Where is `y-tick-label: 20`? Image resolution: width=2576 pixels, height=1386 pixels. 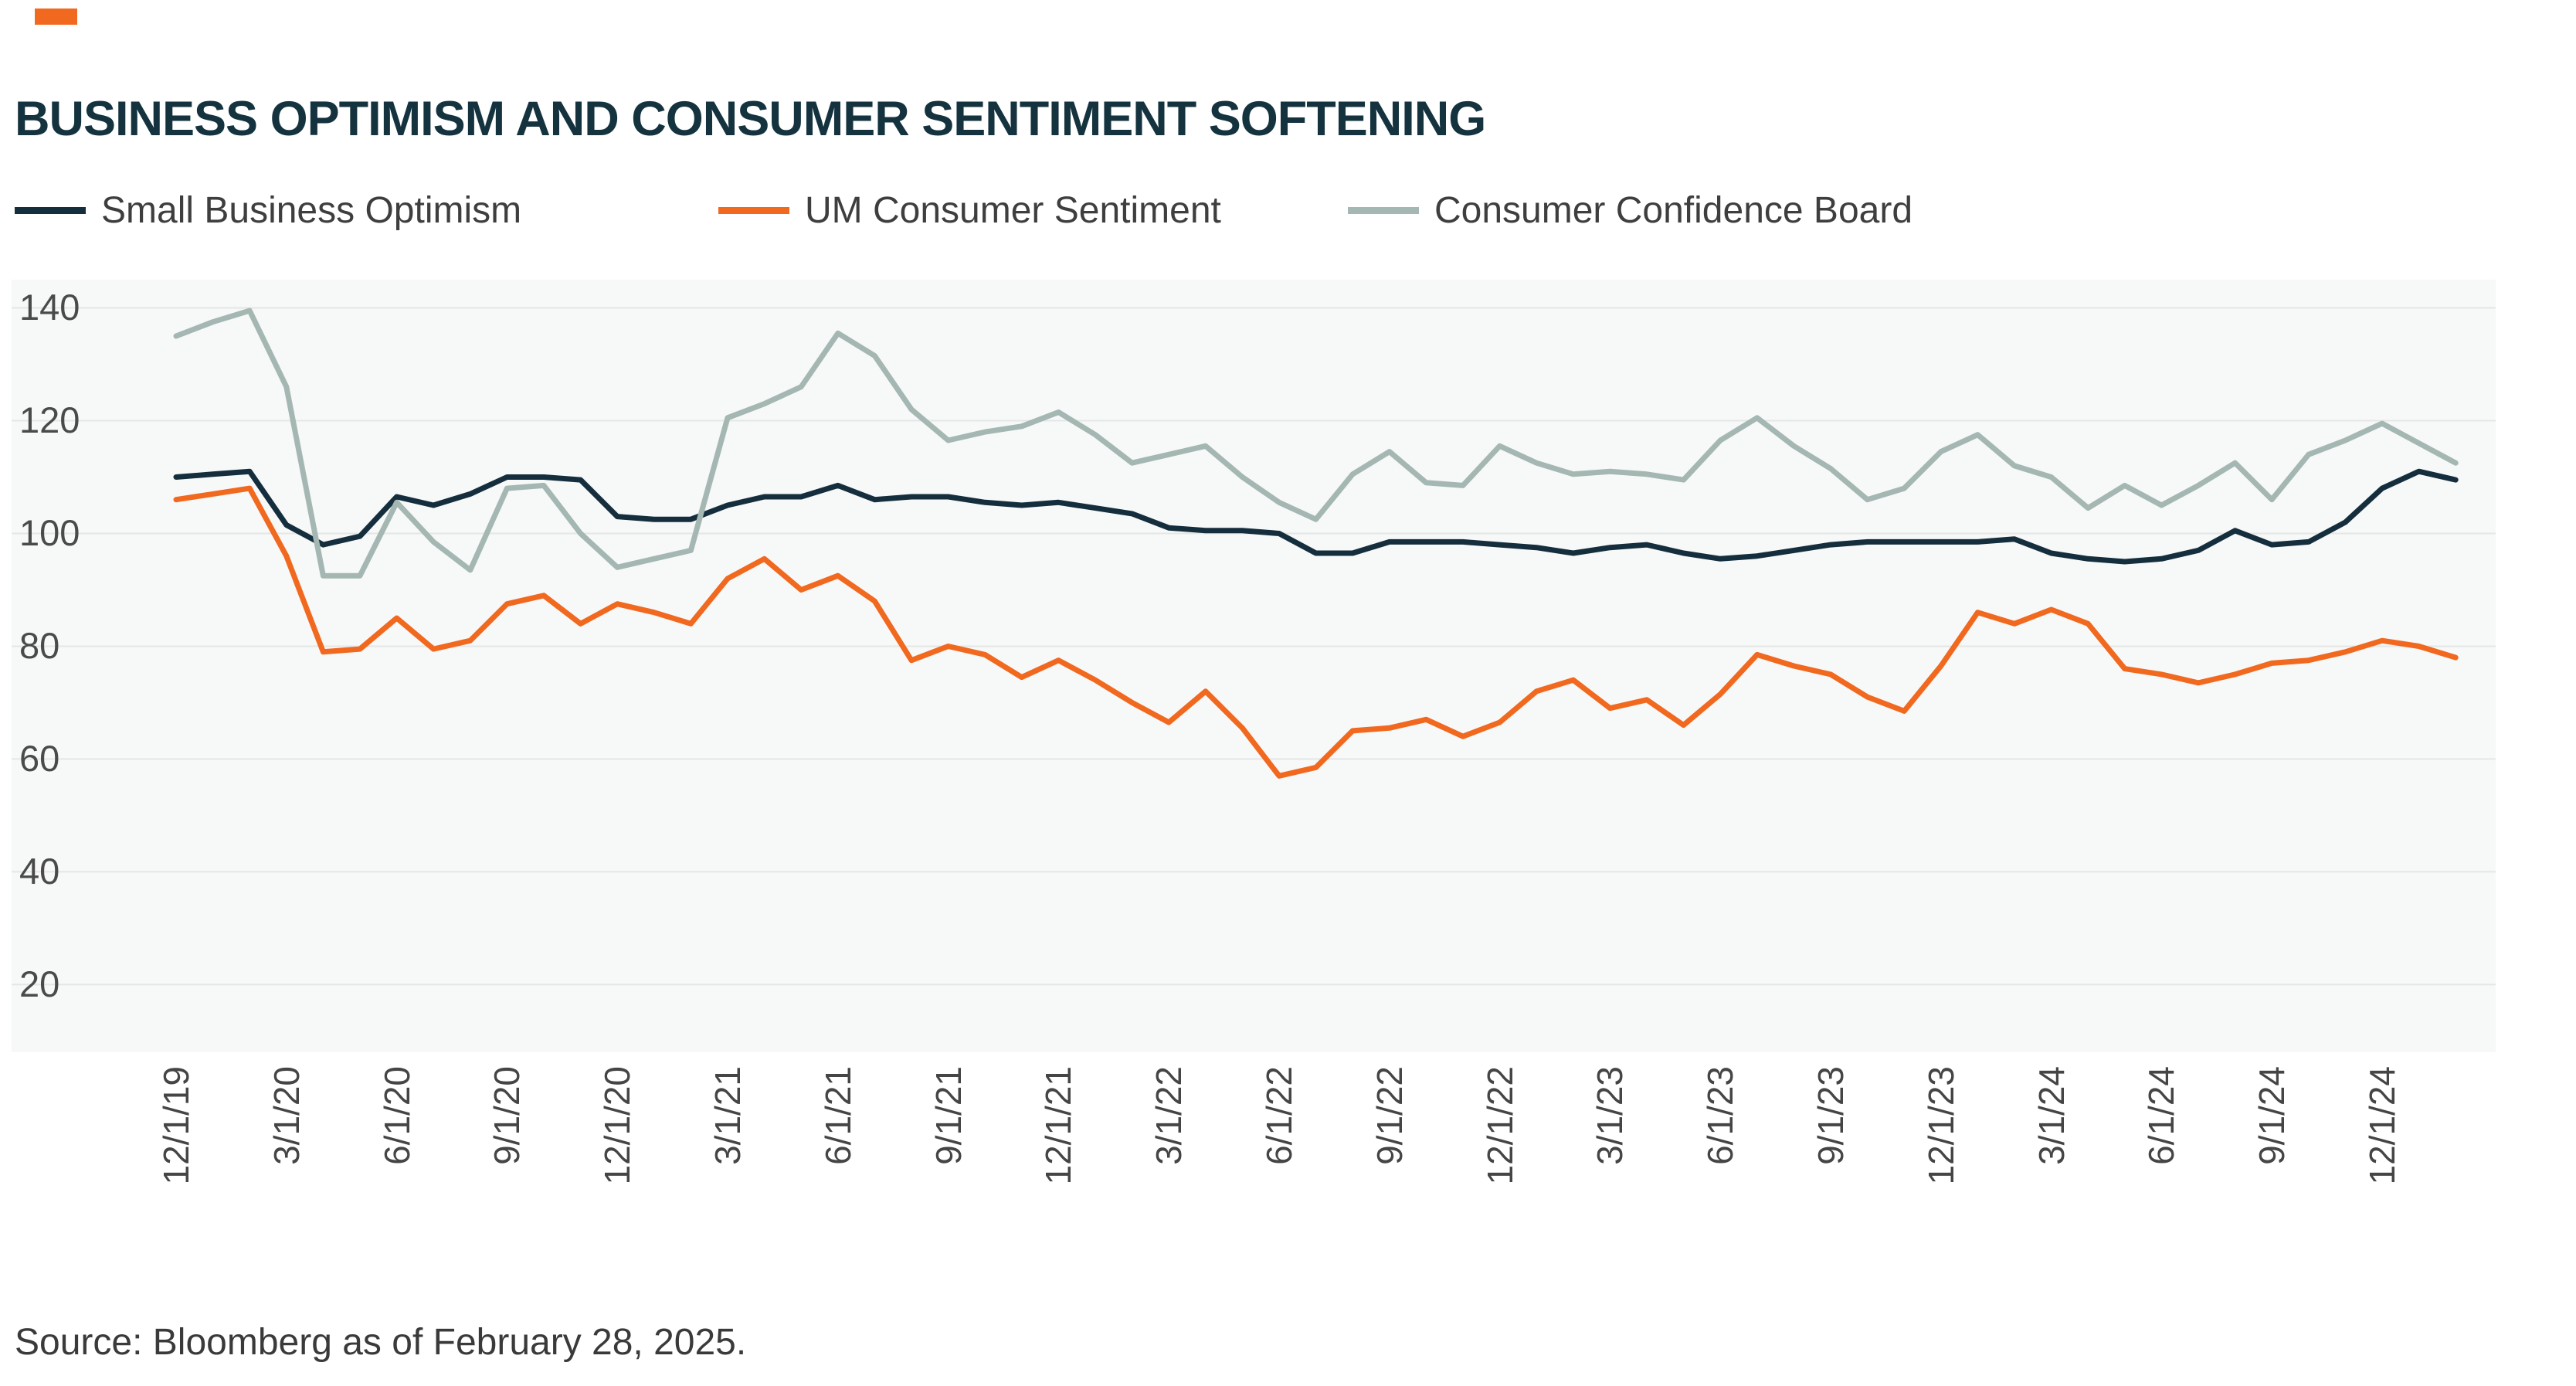 y-tick-label: 20 is located at coordinates (39, 983).